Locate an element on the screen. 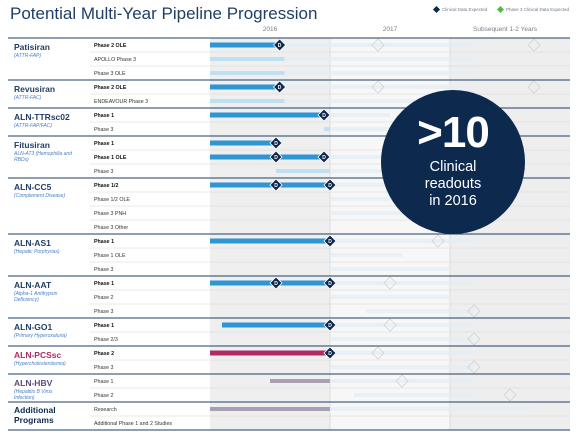  program-subtitle: RBDs) is located at coordinates (21, 160).